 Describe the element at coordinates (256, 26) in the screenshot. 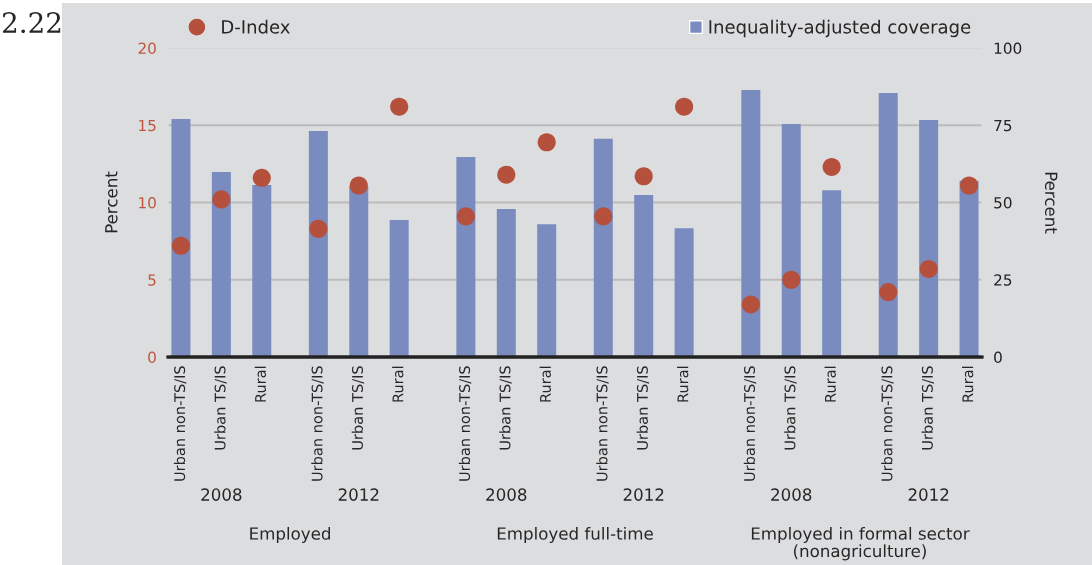

I see `legend-label: D-Index` at that location.